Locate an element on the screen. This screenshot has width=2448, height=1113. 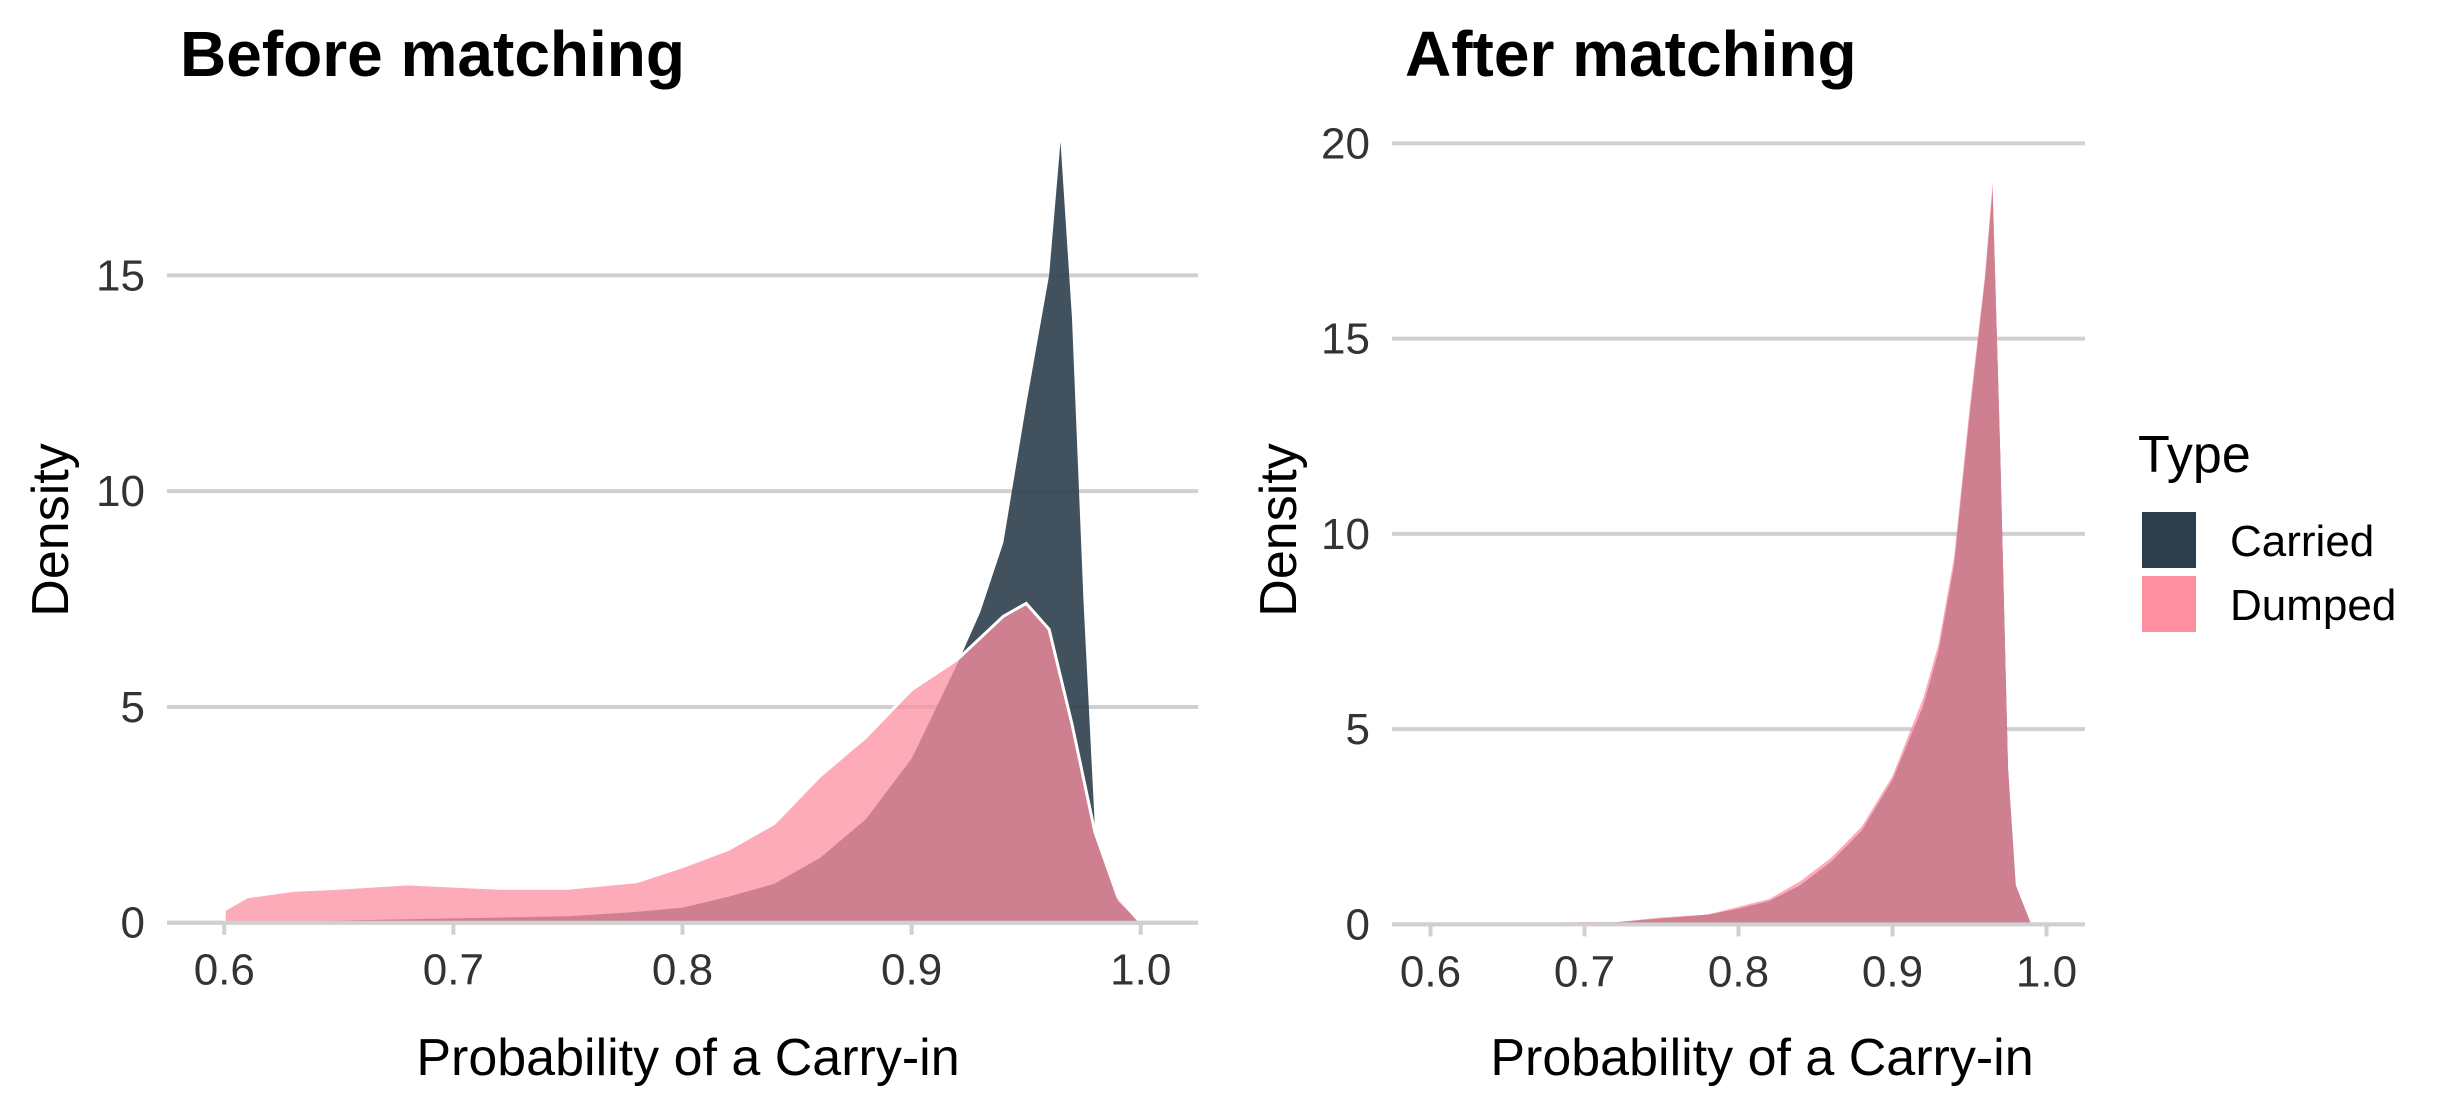
chart-title: Before matching is located at coordinates (432, 54).